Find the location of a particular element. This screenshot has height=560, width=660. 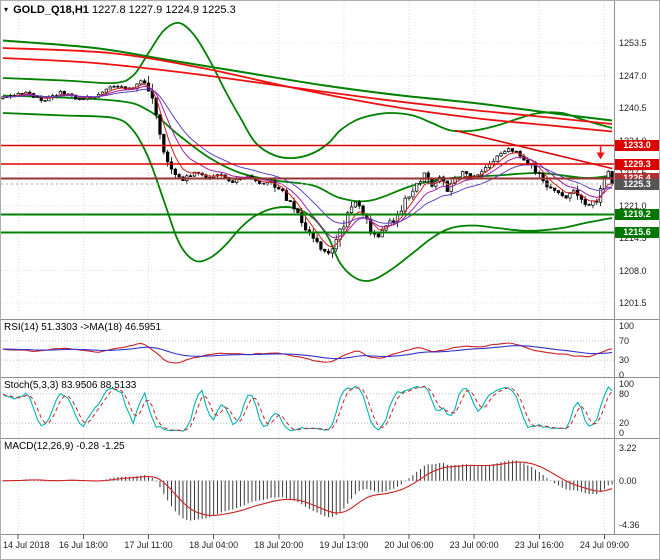

price-tick-label: 1240.5 is located at coordinates (633, 108).